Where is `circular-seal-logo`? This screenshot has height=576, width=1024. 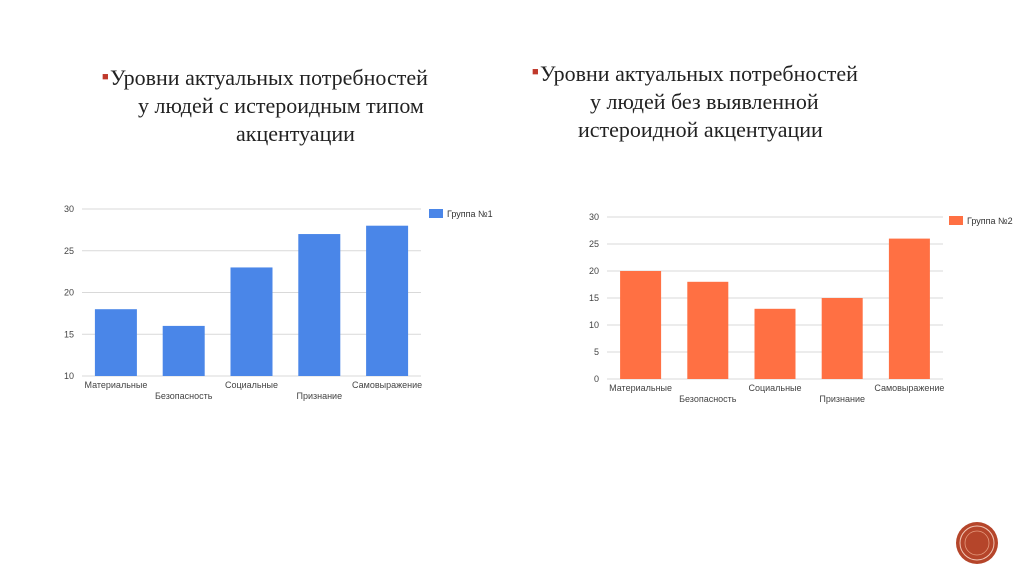 circular-seal-logo is located at coordinates (977, 543).